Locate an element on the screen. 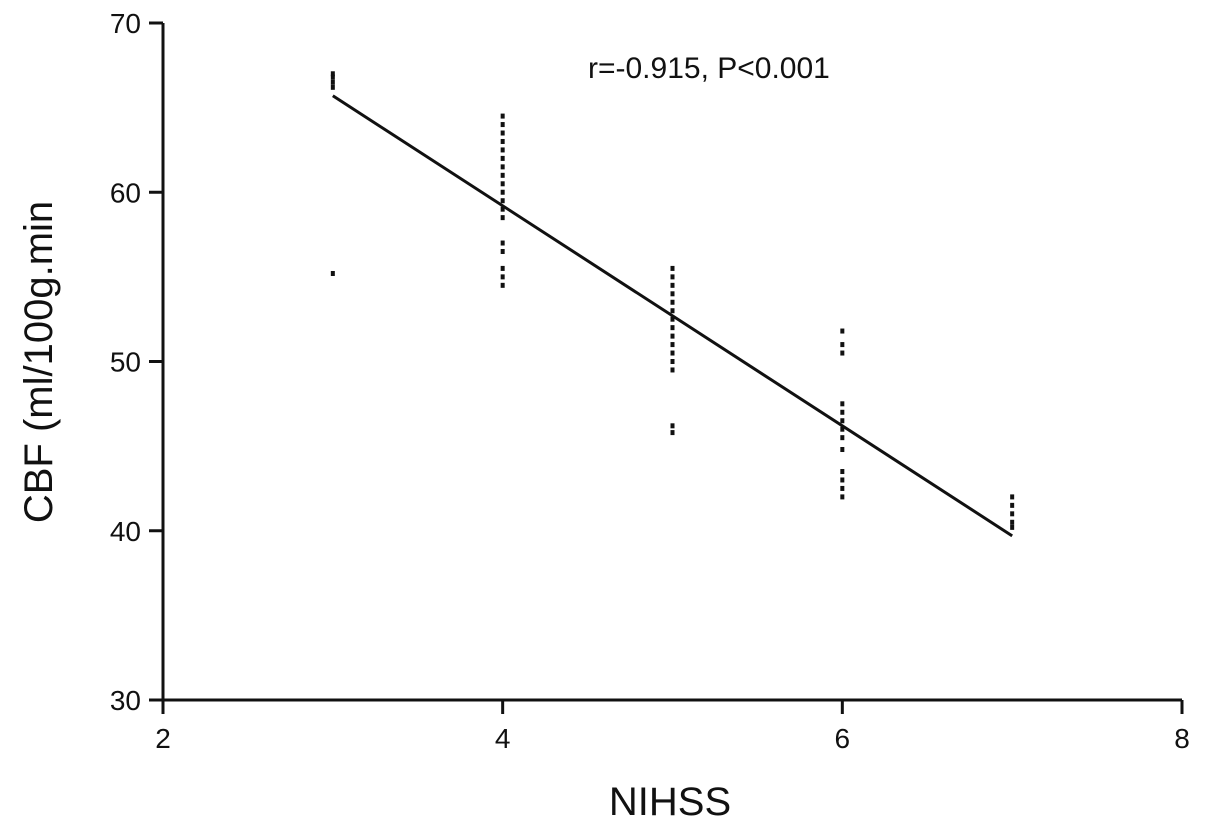  x-axis-title: NIHSS is located at coordinates (670, 802).